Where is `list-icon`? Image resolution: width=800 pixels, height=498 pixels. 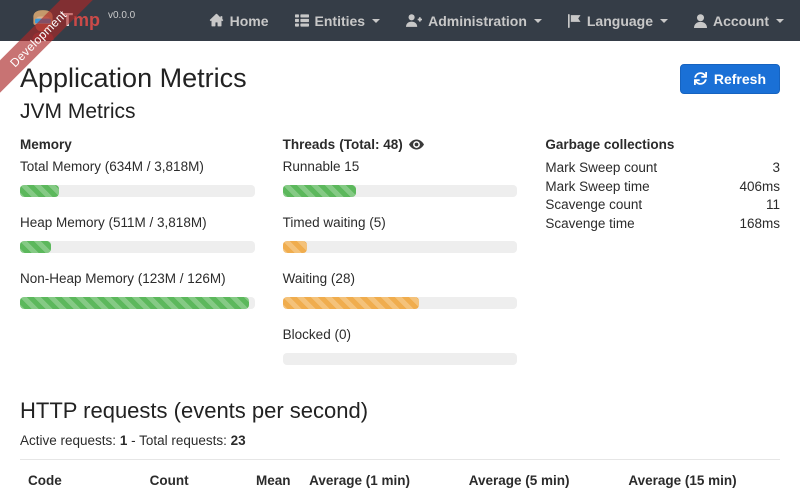
list-icon is located at coordinates (301, 20).